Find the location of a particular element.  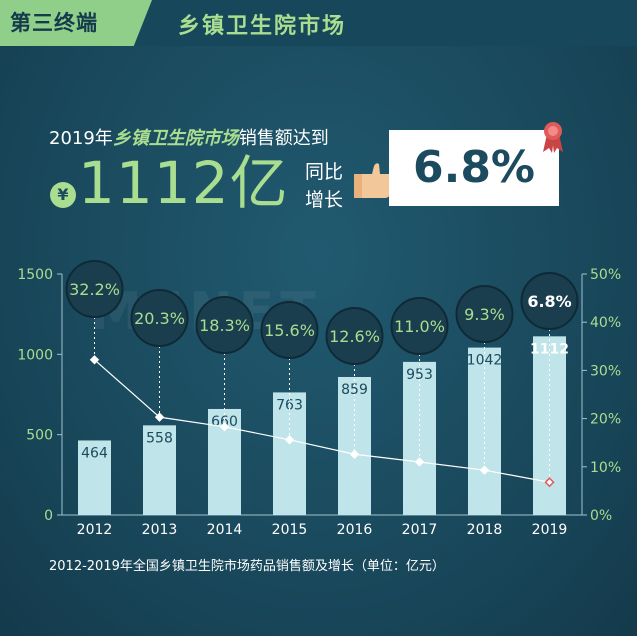

y-right-tick-label: 40% is located at coordinates (605, 323).